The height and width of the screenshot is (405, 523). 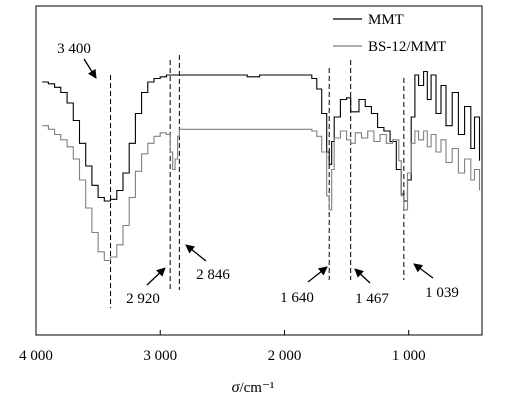 I want to click on x-axis-label: σ/cm⁻¹, so click(x=253, y=387).